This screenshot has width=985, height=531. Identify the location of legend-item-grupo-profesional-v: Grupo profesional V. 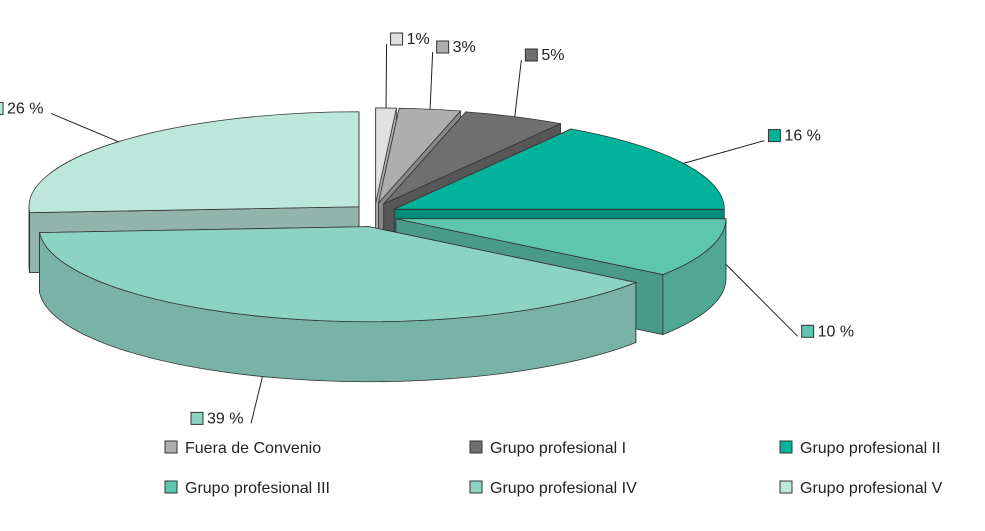
(861, 488).